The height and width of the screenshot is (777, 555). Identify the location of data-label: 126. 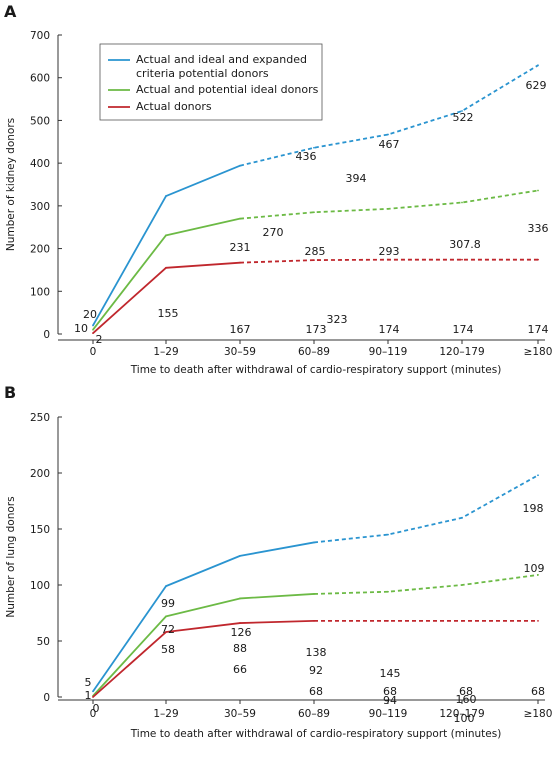
(241, 632).